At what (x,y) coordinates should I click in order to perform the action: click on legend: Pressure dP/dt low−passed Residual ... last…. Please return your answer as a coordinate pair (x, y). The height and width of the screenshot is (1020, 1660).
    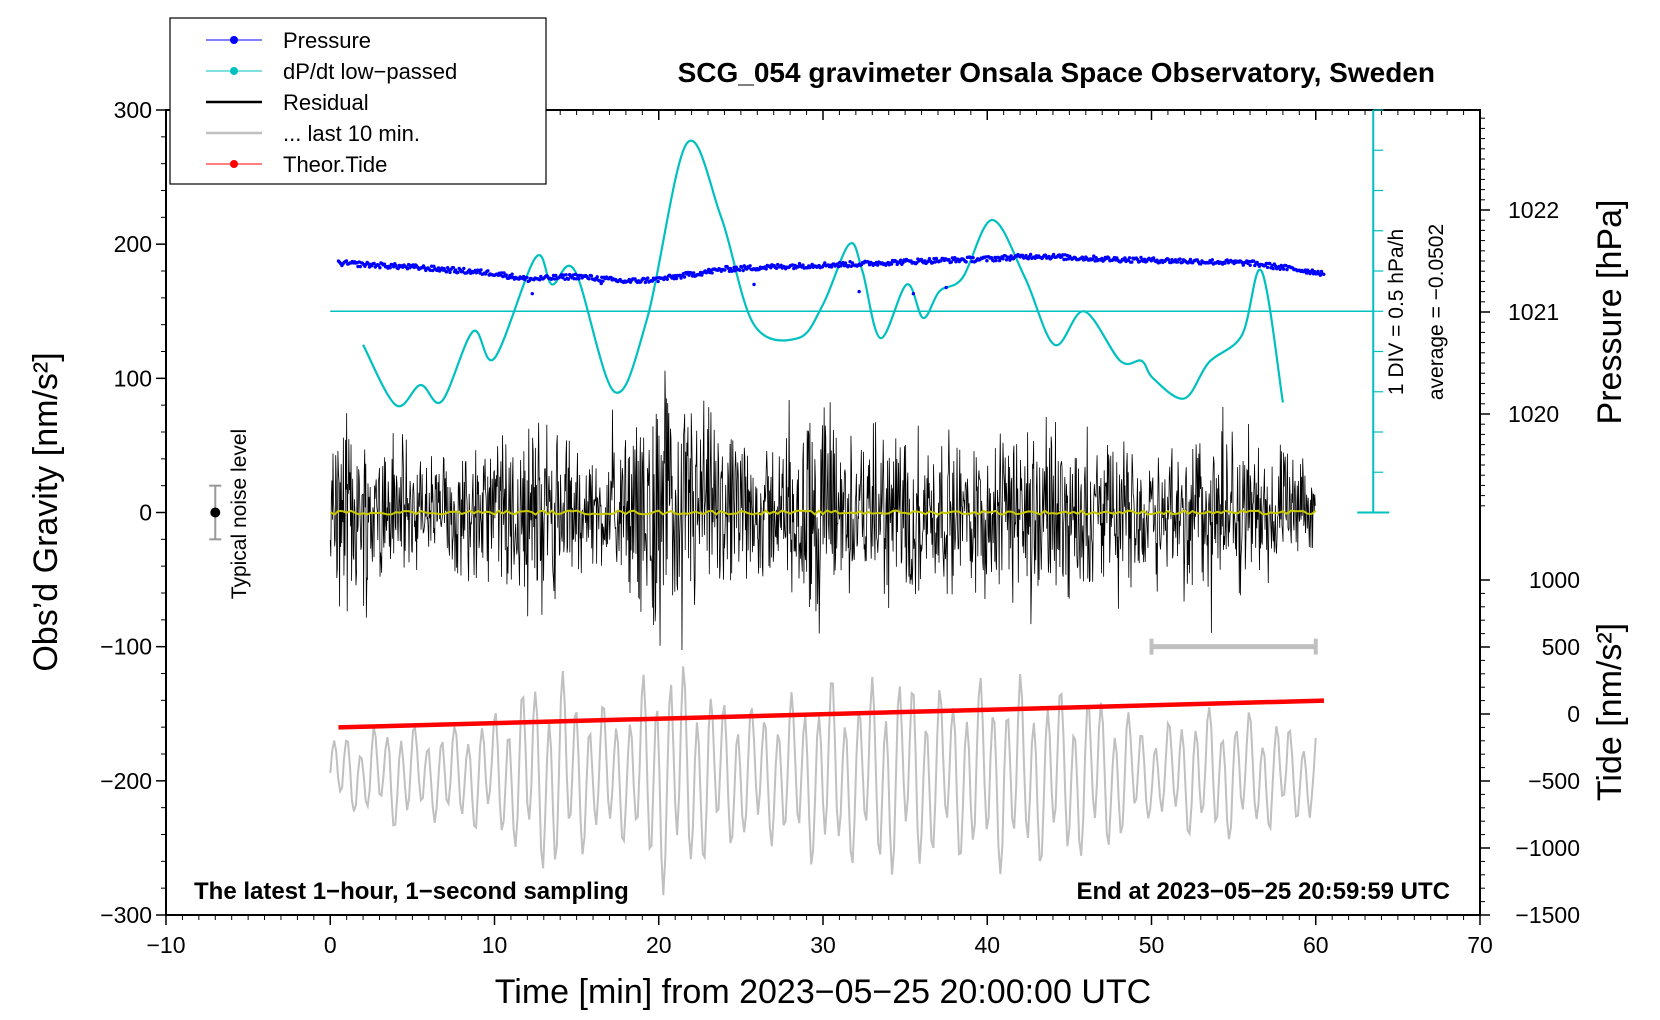
    Looking at the image, I should click on (331, 102).